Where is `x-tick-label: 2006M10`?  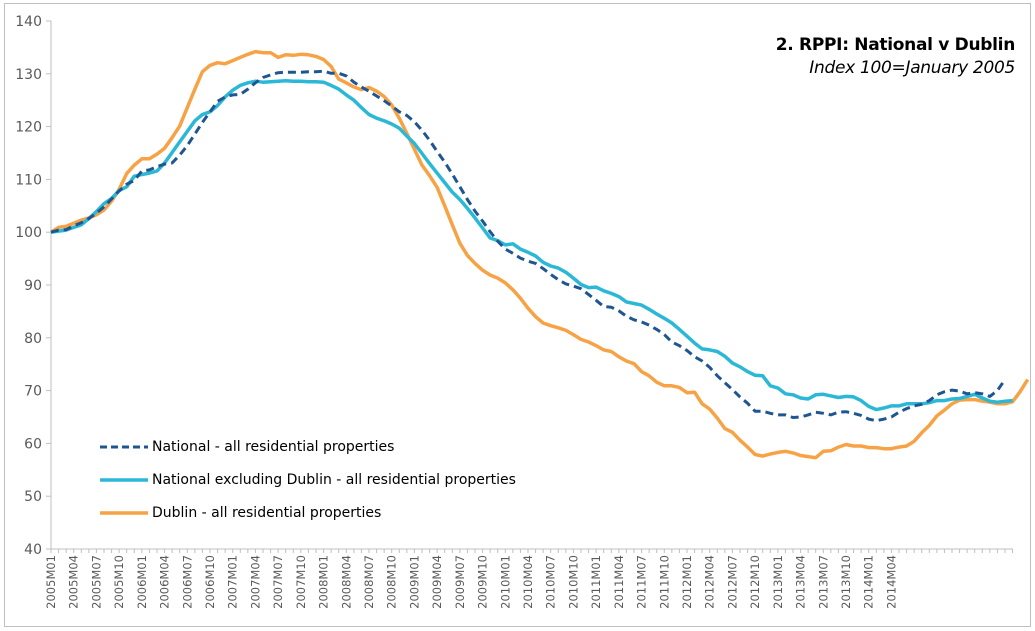 x-tick-label: 2006M10 is located at coordinates (210, 582).